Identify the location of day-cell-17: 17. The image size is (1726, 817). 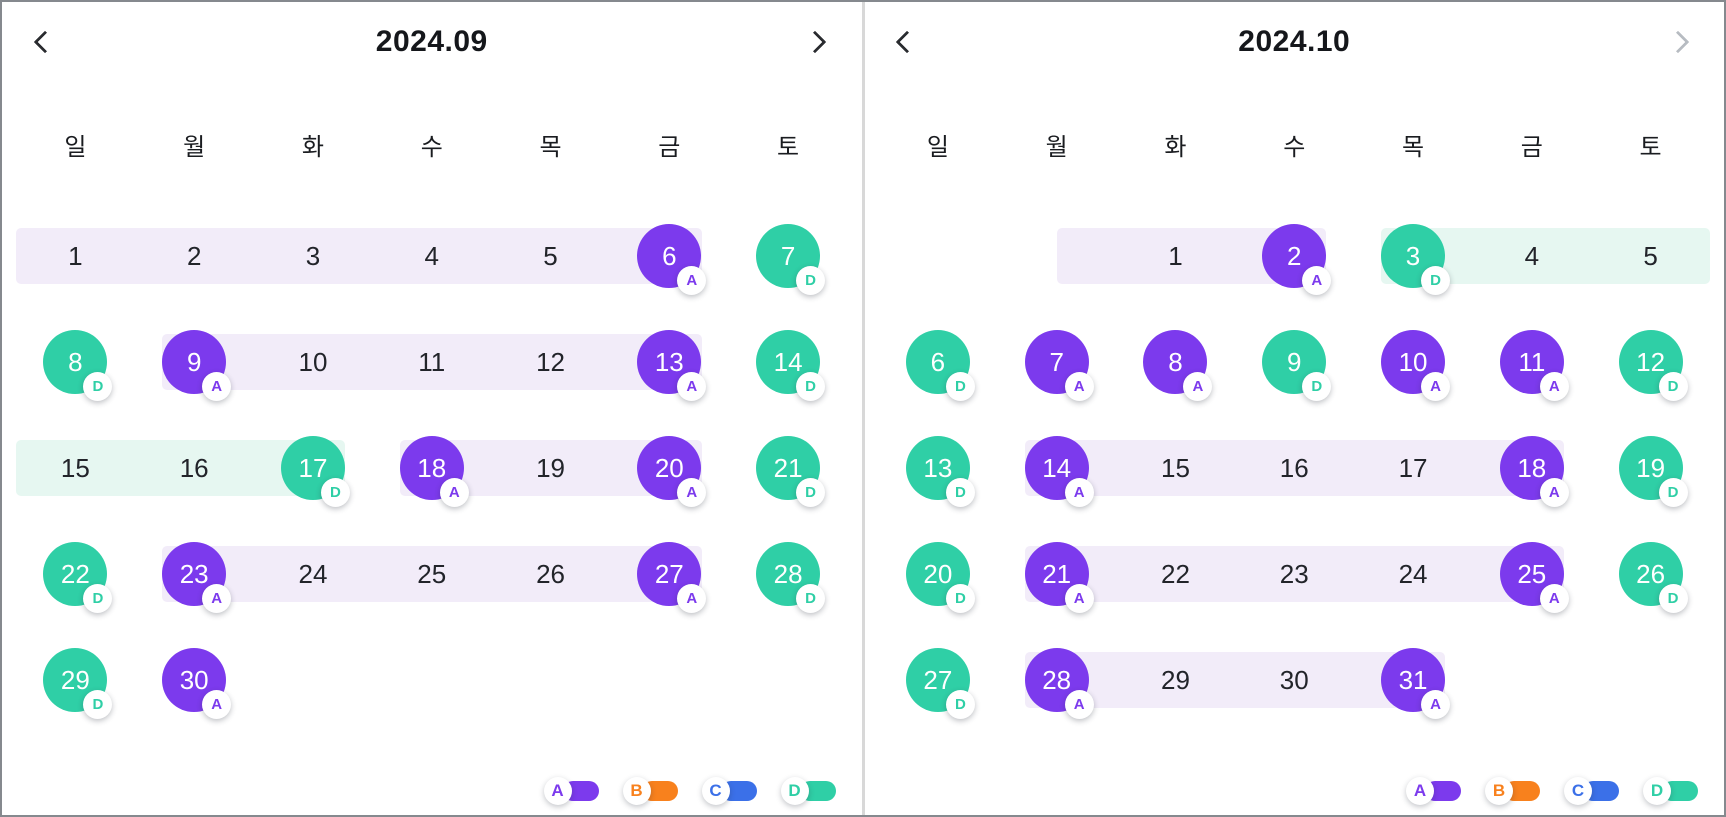
(1413, 468).